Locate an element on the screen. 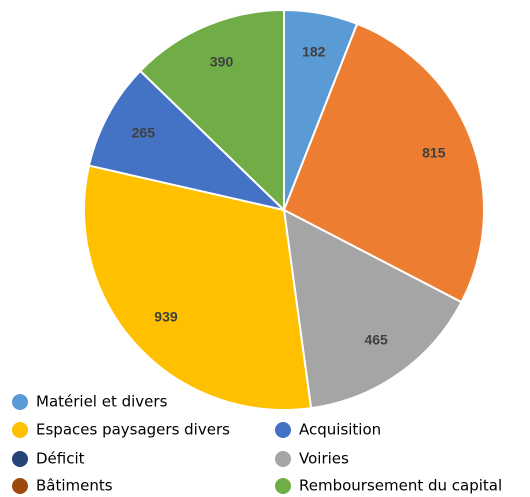 This screenshot has height=497, width=530. legend-label: Espaces paysagers divers is located at coordinates (133, 430).